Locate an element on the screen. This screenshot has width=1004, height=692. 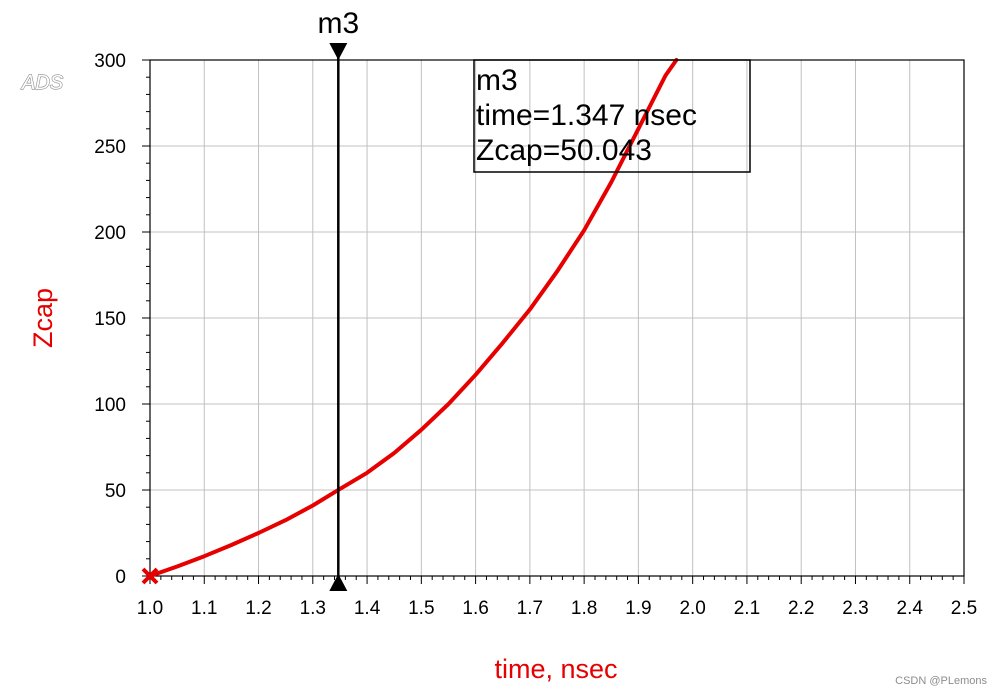
marker-readout-box: m3 time=1.347 nsec Zcap=50.043 is located at coordinates (612, 116).